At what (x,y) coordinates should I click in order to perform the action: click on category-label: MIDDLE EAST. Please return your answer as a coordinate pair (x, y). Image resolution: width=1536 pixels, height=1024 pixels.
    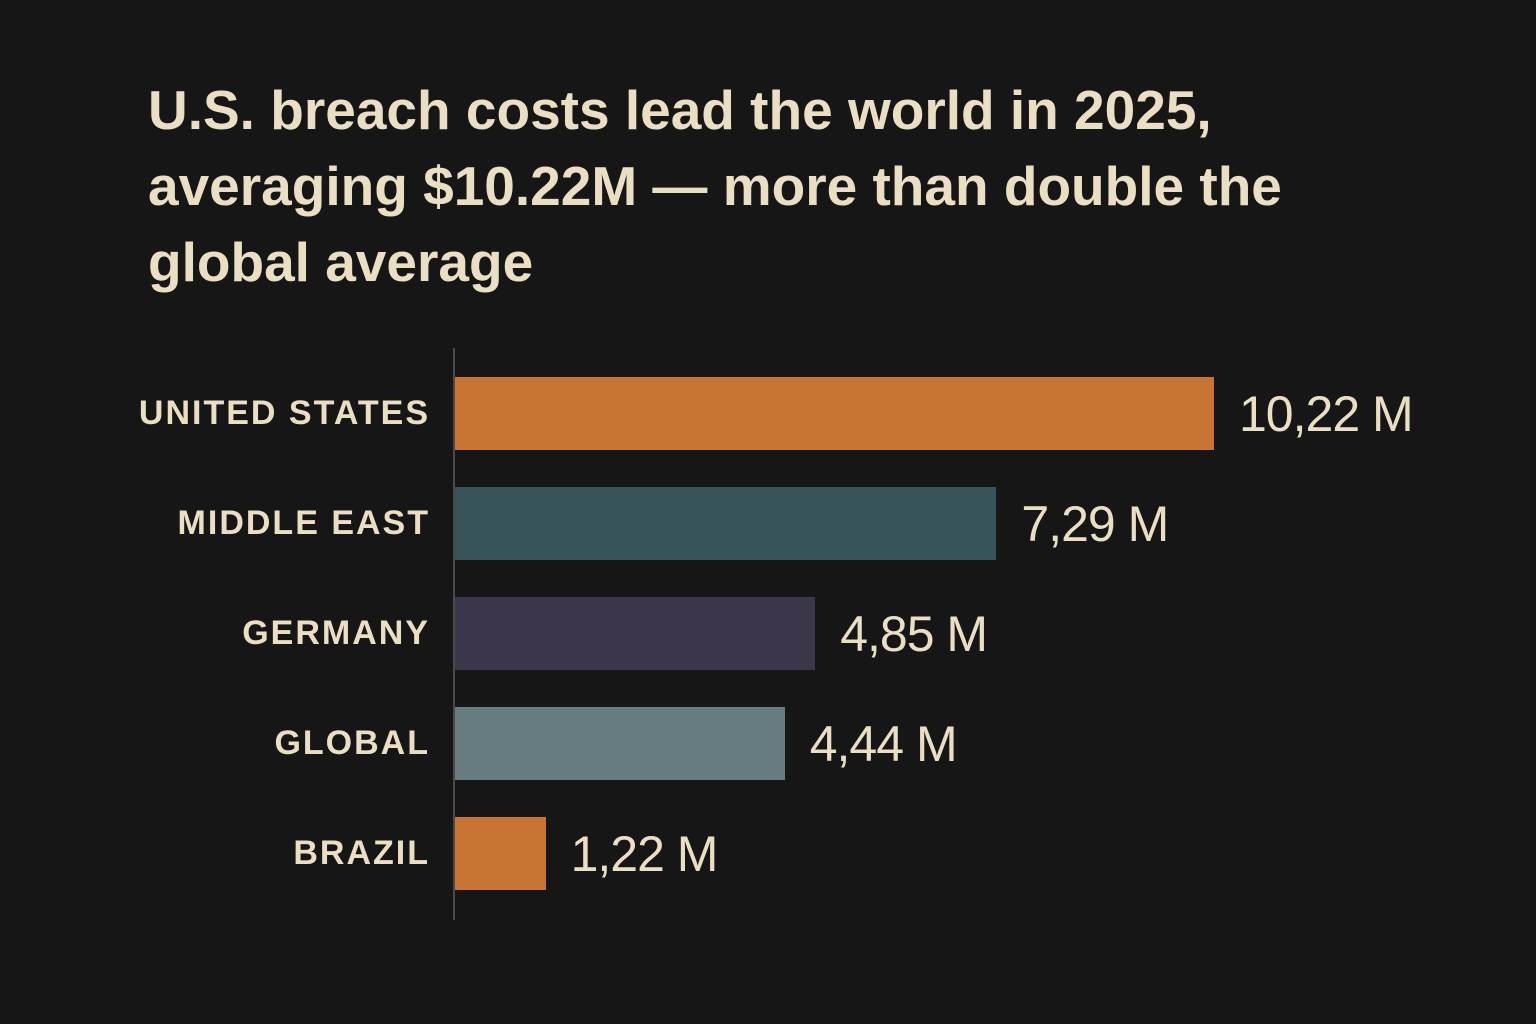
    Looking at the image, I should click on (303, 523).